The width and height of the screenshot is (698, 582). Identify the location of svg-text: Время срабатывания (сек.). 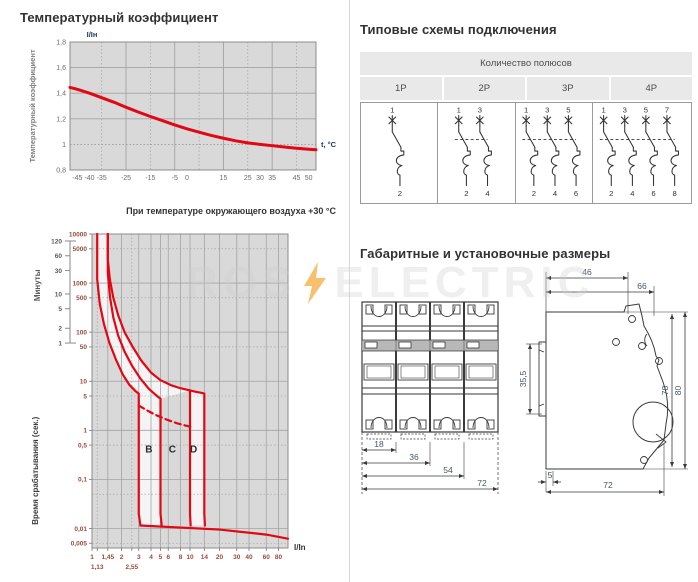
(35, 470).